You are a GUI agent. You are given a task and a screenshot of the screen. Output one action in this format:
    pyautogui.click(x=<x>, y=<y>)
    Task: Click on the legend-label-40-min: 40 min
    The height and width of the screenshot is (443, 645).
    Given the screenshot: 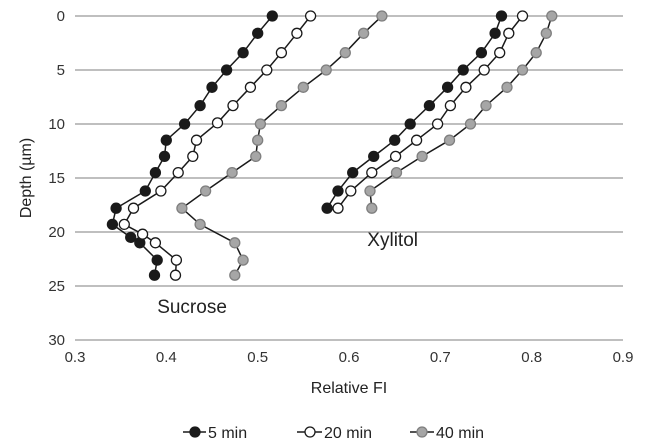 What is the action you would take?
    pyautogui.click(x=460, y=433)
    